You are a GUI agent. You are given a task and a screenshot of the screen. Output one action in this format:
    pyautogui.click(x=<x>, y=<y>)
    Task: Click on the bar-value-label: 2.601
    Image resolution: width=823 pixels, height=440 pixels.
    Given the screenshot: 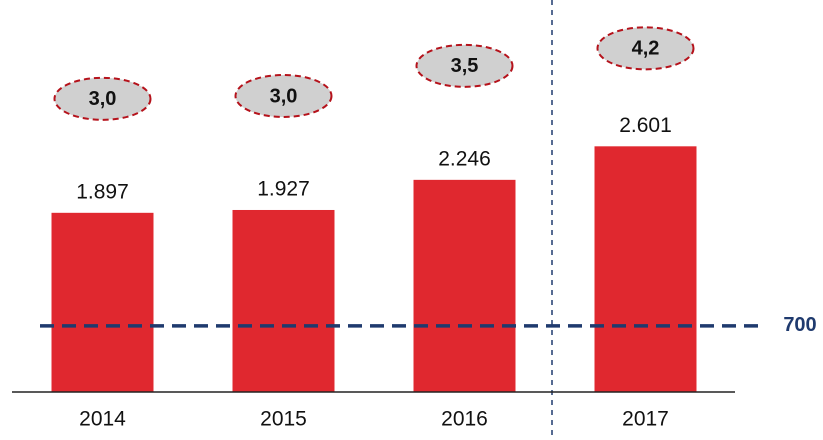 What is the action you would take?
    pyautogui.click(x=645, y=125)
    